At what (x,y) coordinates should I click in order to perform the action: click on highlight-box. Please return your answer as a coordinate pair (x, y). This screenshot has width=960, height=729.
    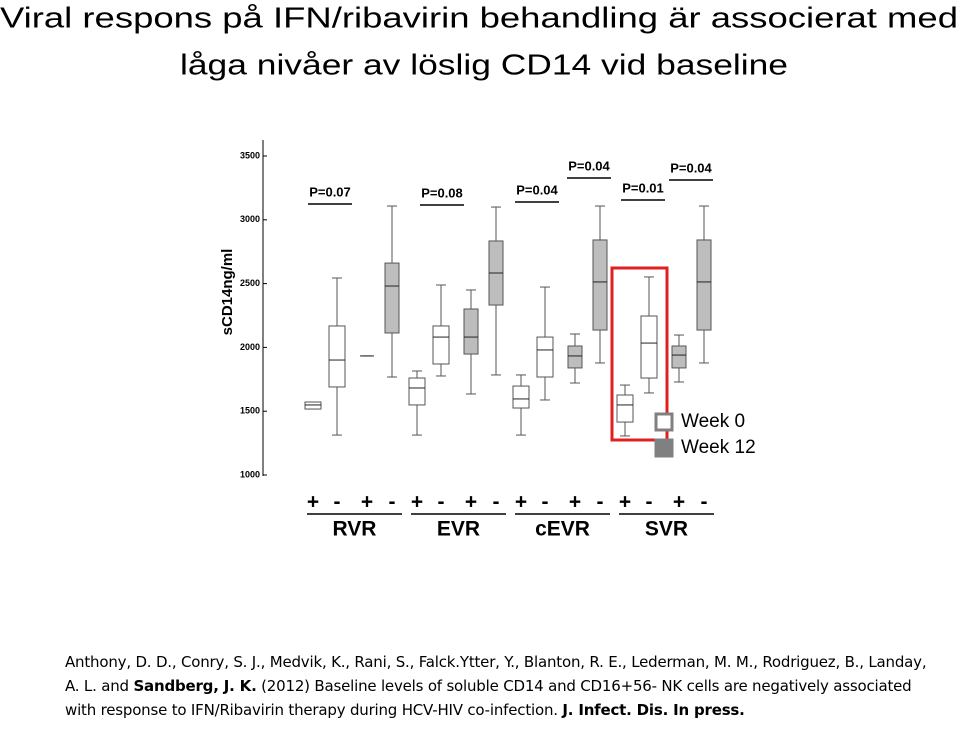
    Looking at the image, I should click on (639, 354).